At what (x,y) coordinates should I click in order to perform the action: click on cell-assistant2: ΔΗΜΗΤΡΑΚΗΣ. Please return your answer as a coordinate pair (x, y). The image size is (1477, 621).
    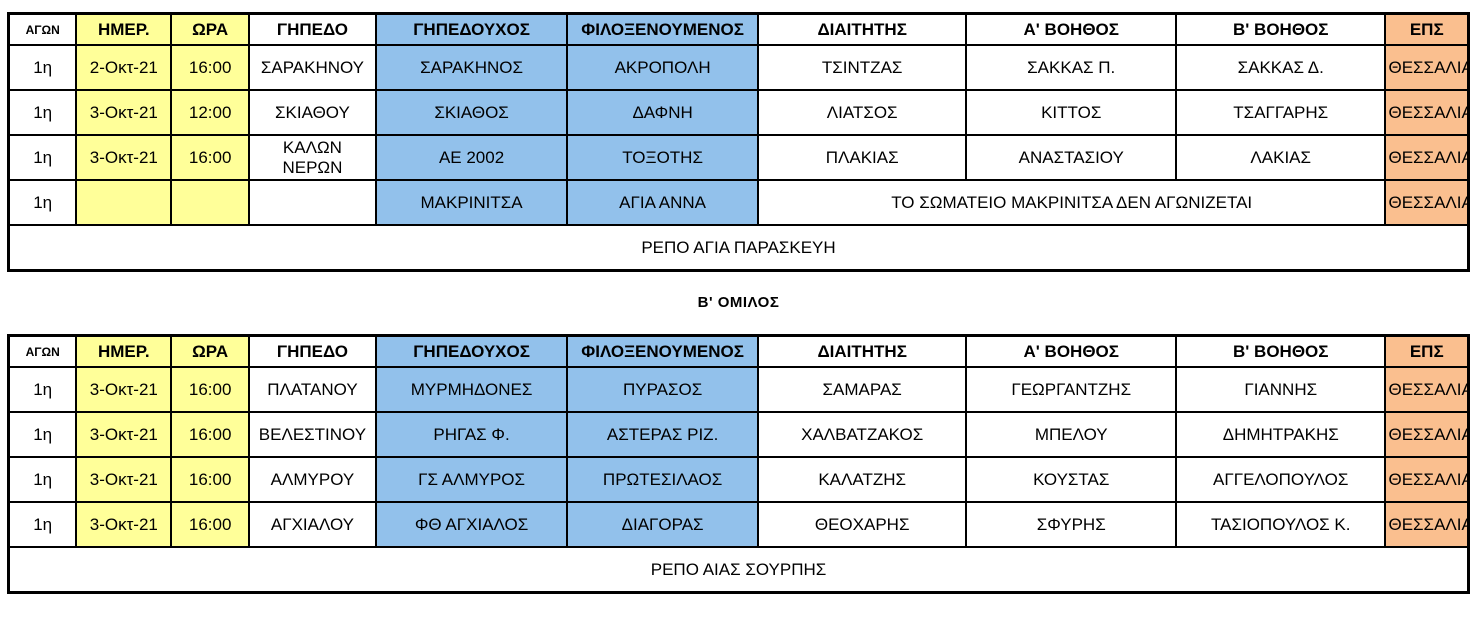
    Looking at the image, I should click on (1280, 434).